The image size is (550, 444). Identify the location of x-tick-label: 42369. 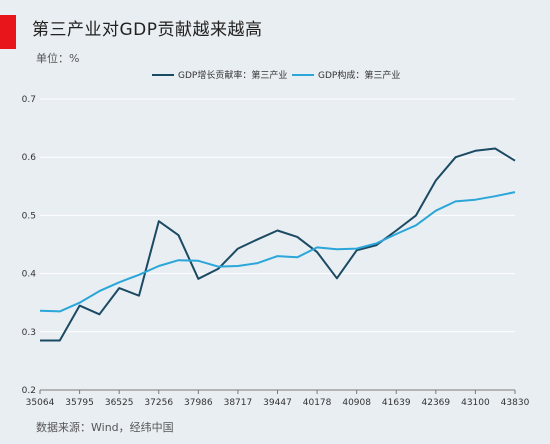
(436, 403).